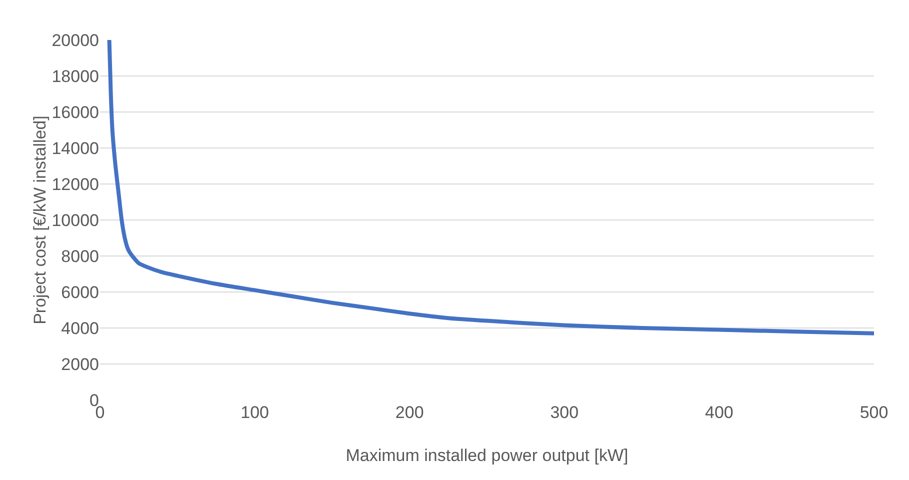  Describe the element at coordinates (75, 76) in the screenshot. I see `y-tick-label: 18000` at that location.